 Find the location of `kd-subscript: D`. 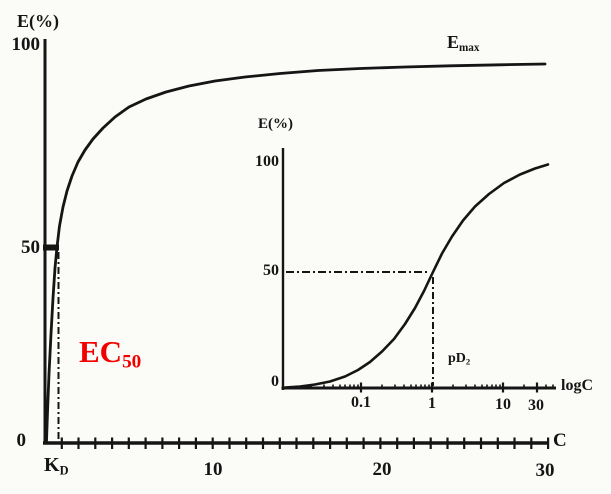

kd-subscript: D is located at coordinates (64, 470).